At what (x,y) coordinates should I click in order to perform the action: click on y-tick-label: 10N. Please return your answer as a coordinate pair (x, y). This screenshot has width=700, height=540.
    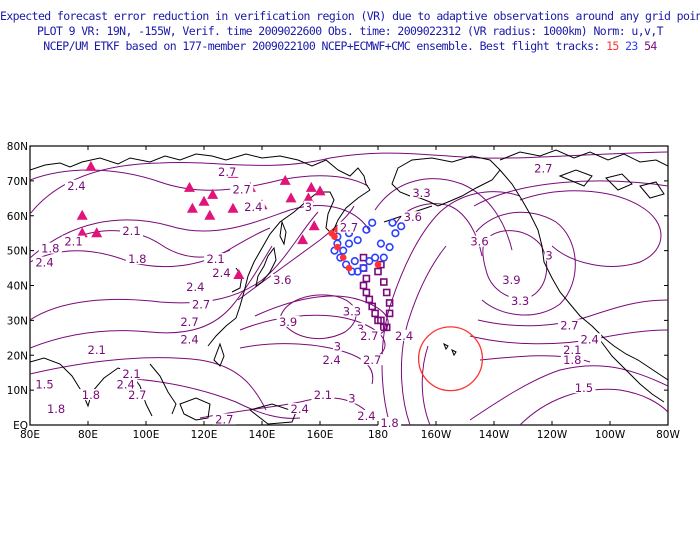
    Looking at the image, I should click on (17, 391).